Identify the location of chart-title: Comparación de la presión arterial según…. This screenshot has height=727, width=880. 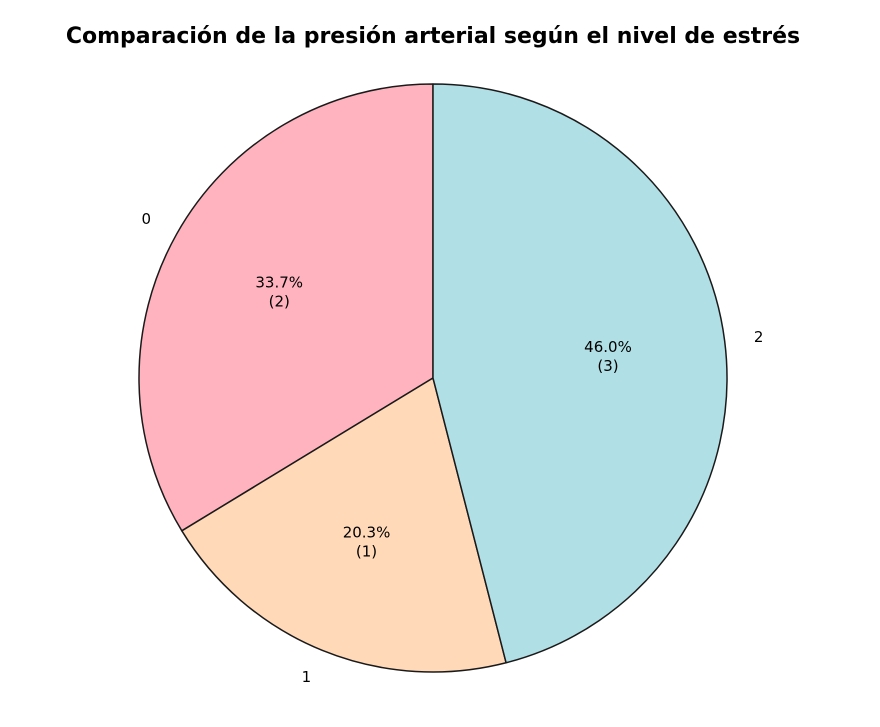
(433, 36).